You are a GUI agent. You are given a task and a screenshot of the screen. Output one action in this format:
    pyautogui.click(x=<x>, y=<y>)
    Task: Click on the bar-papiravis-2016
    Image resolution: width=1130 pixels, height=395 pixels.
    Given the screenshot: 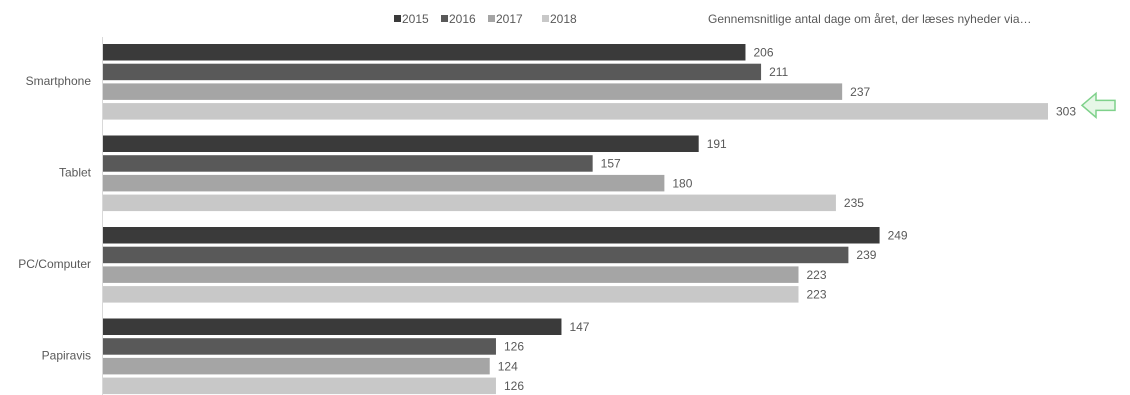 What is the action you would take?
    pyautogui.click(x=299, y=346)
    